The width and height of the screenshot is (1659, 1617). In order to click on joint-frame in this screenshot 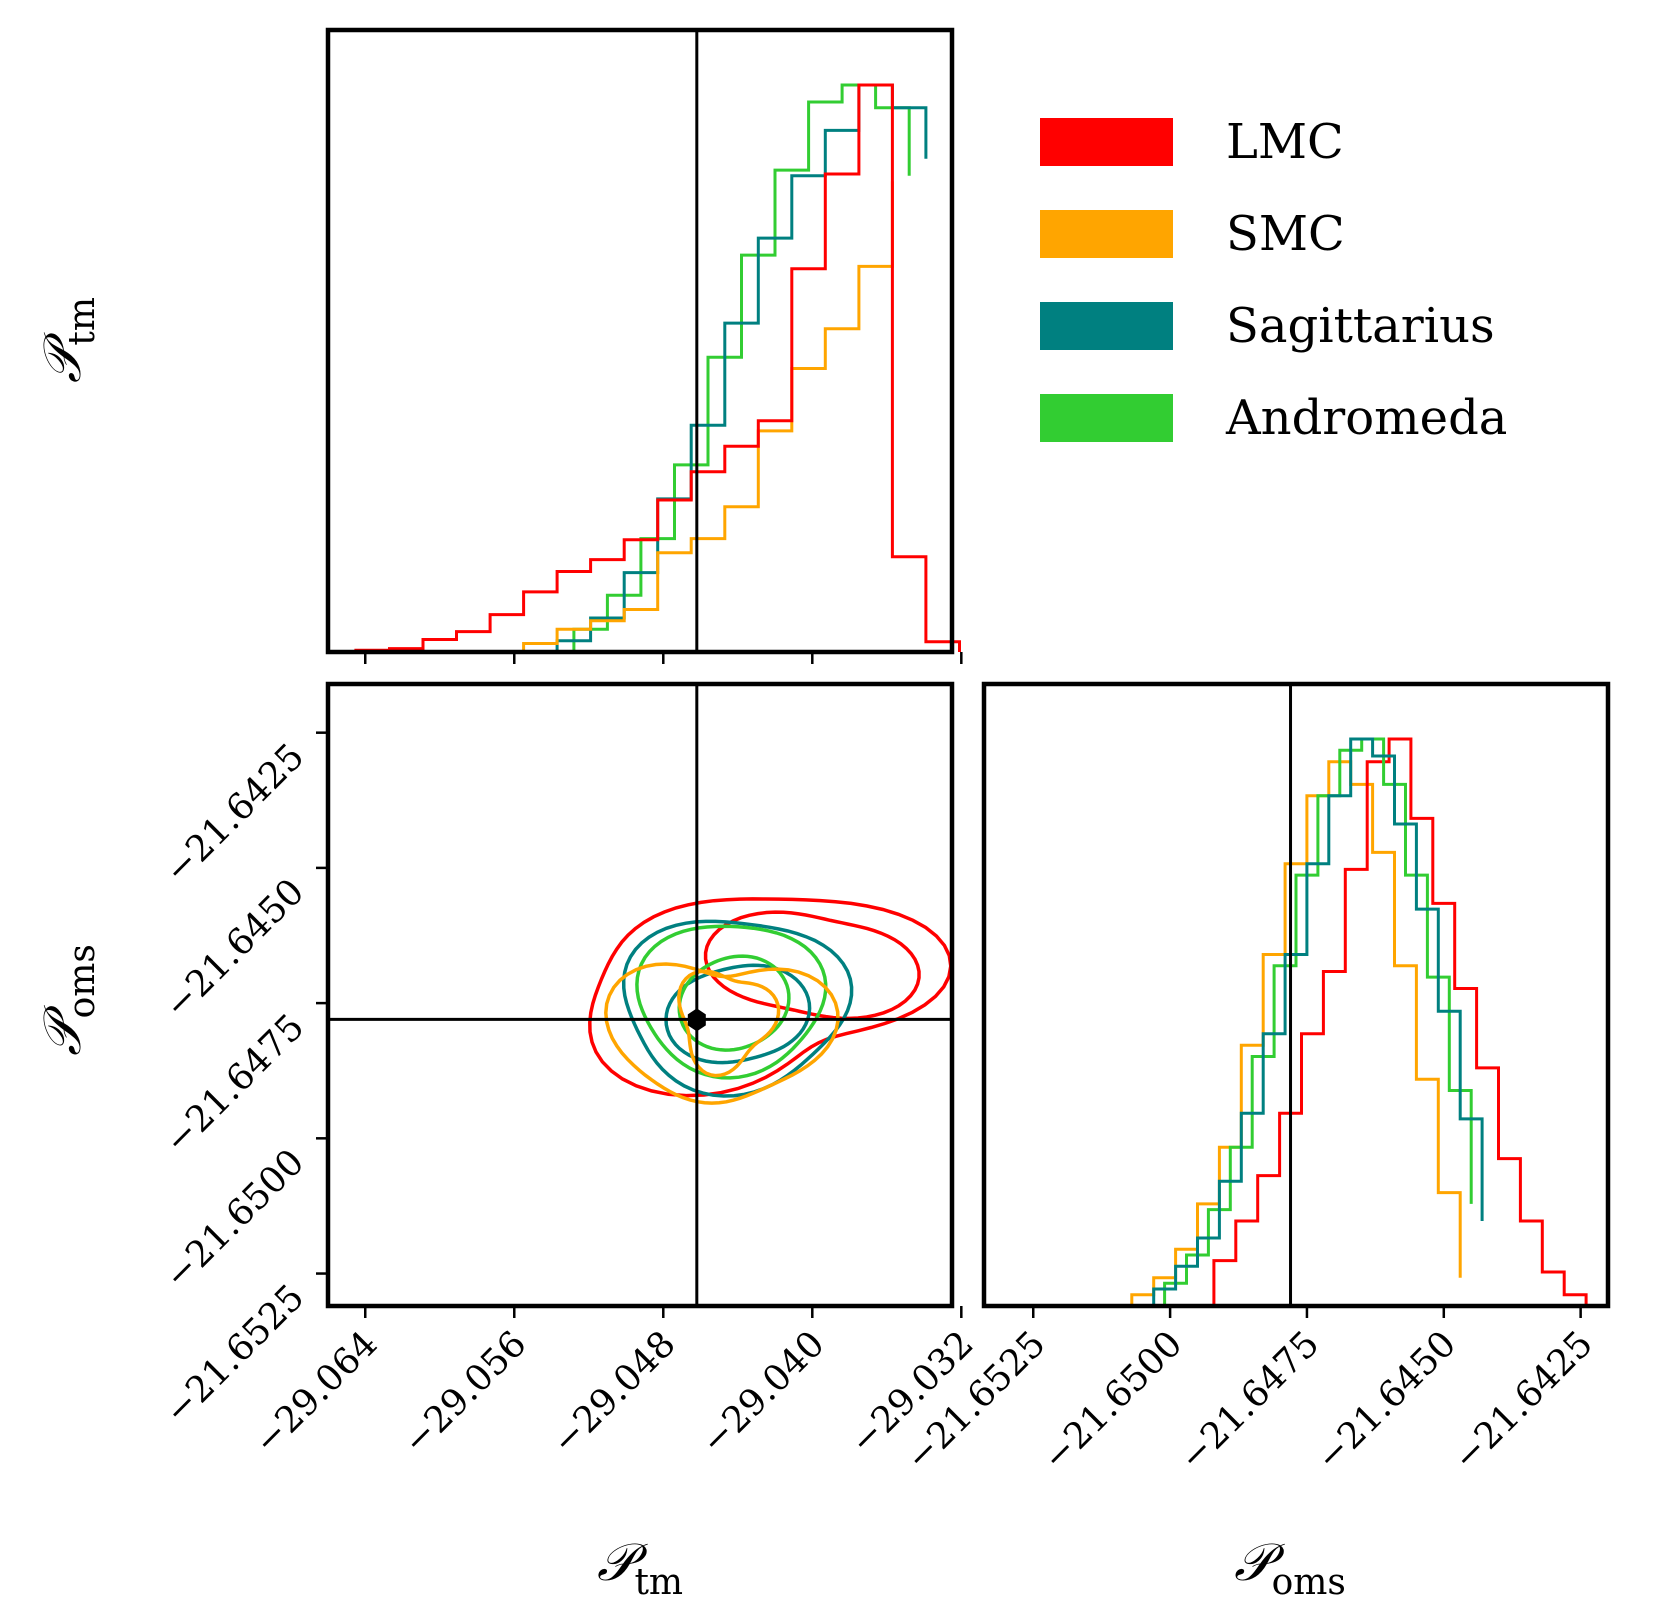, I will do `click(640, 995)`.